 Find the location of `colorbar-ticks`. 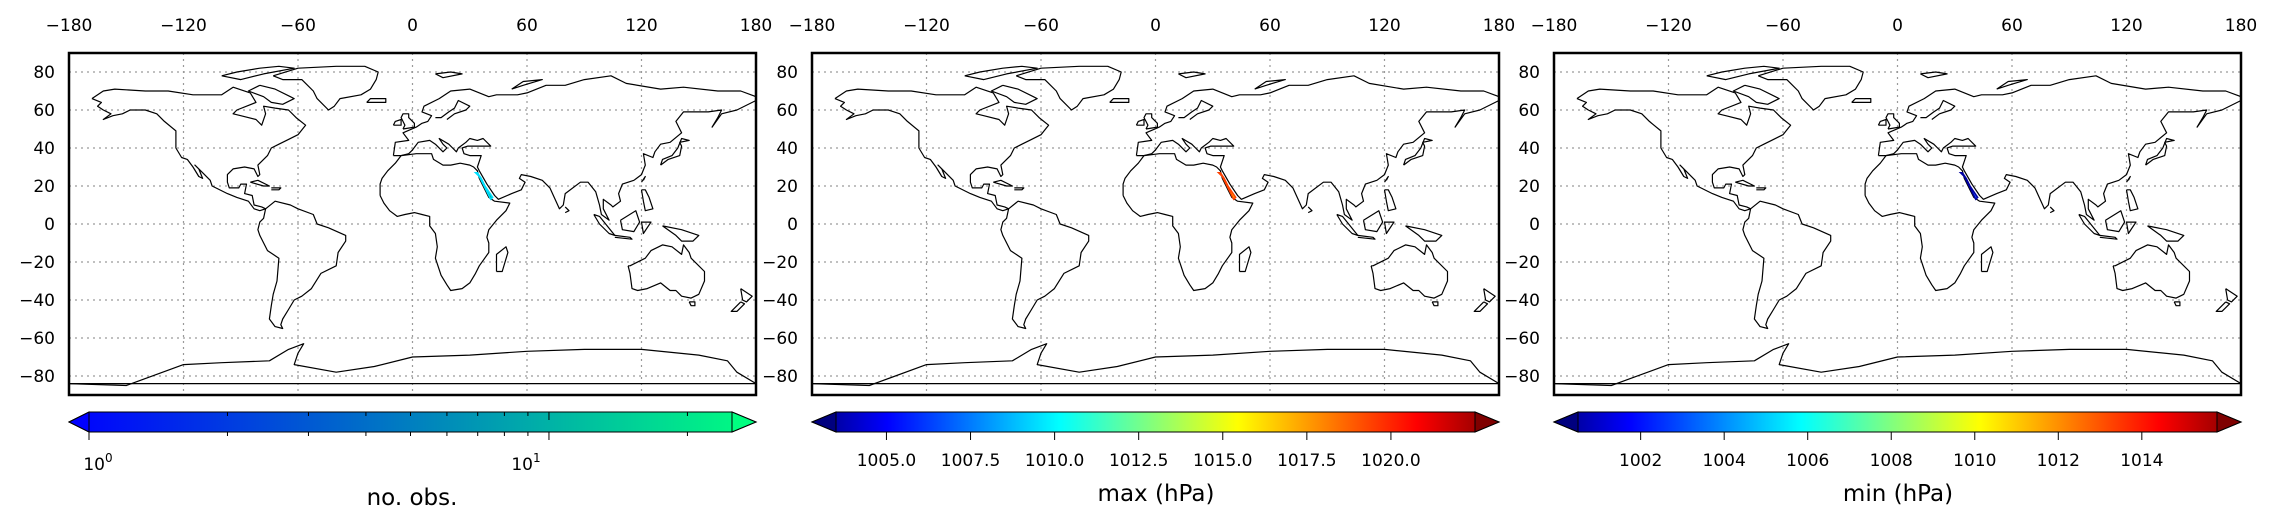

colorbar-ticks is located at coordinates (388, 426).